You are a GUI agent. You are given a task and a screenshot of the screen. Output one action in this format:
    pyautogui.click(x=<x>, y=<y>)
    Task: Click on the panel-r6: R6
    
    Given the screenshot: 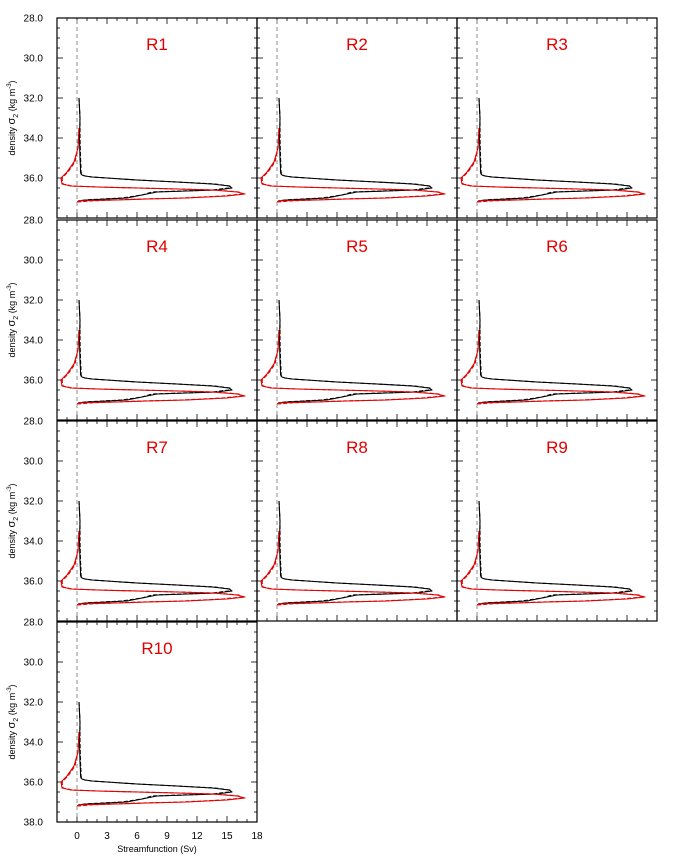 What is the action you would take?
    pyautogui.click(x=557, y=320)
    